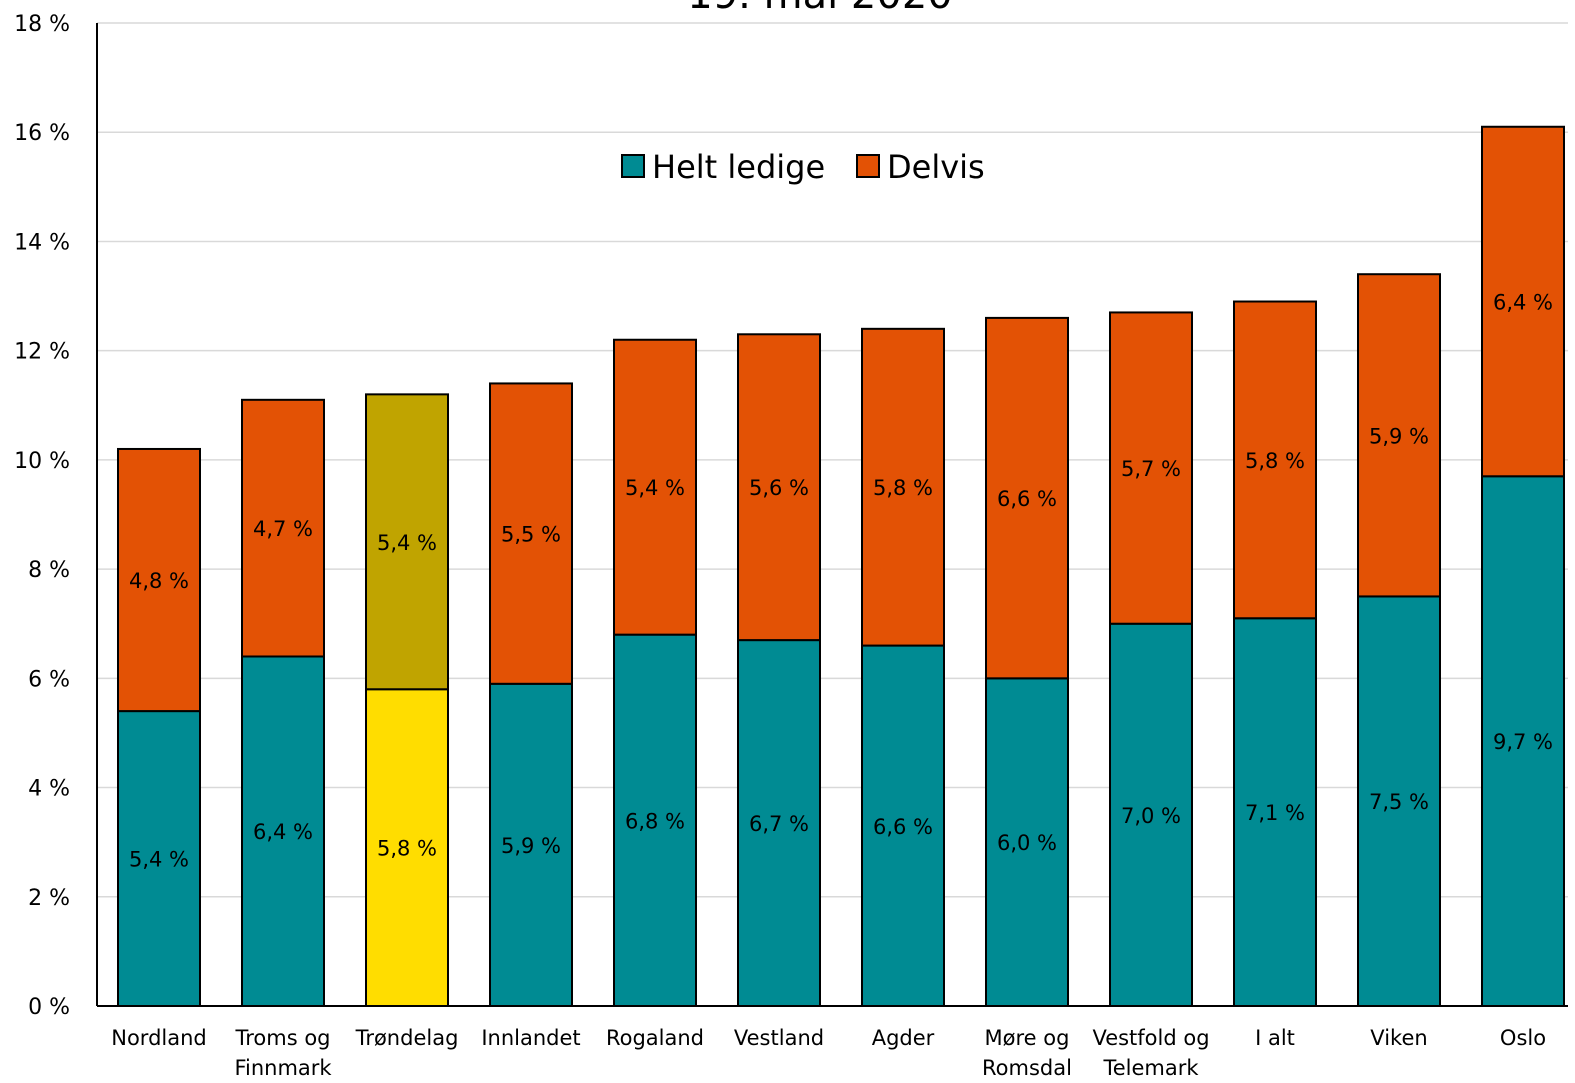  I want to click on x-category-label: I alt, so click(1275, 1038).